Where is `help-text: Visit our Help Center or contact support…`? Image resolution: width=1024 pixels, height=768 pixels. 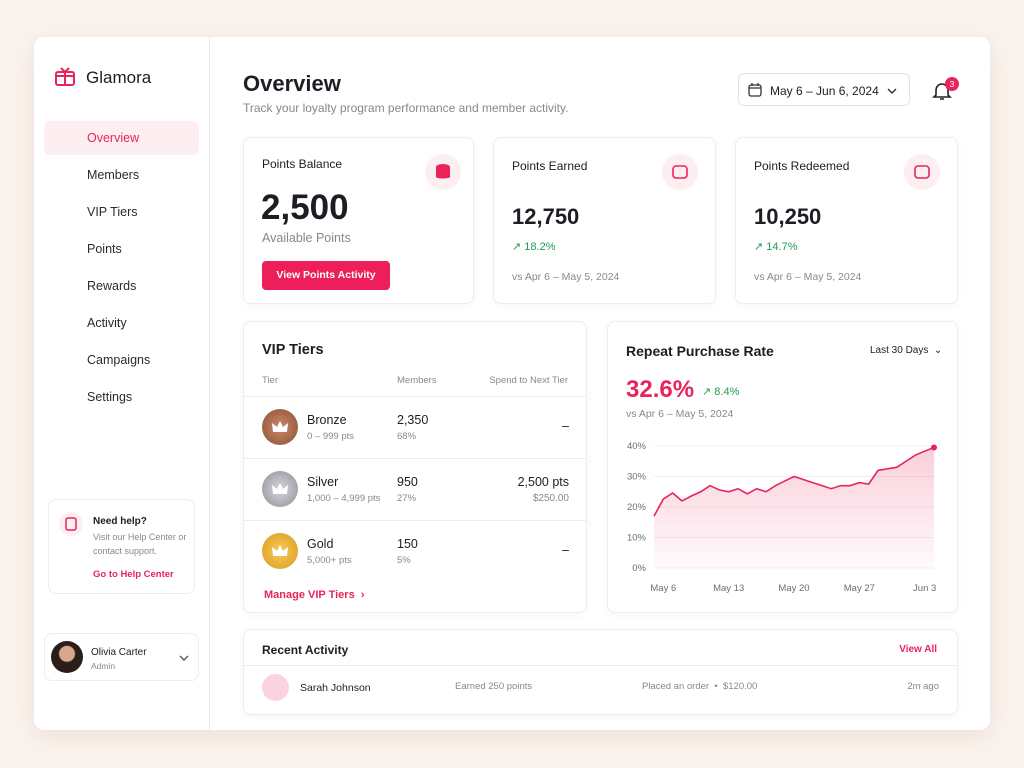
help-text: Visit our Help Center or contact support… is located at coordinates (140, 544).